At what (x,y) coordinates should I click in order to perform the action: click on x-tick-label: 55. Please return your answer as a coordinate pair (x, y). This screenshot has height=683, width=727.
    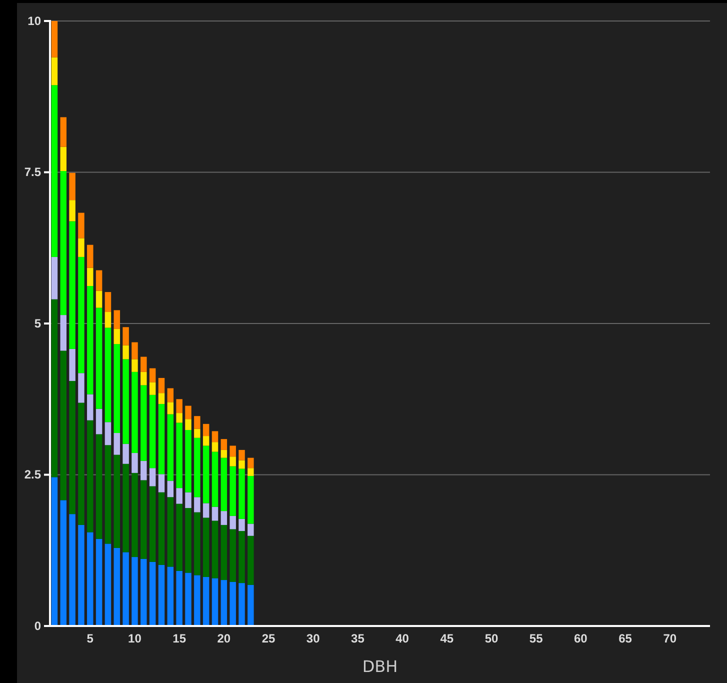
    Looking at the image, I should click on (536, 639).